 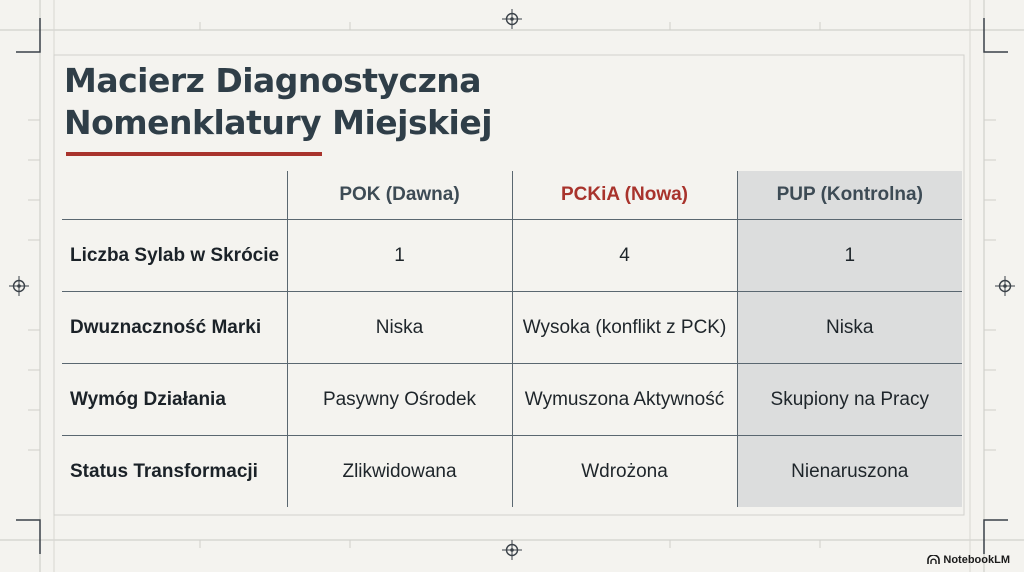 I want to click on column-header-pok: POK (Dawna), so click(x=399, y=195).